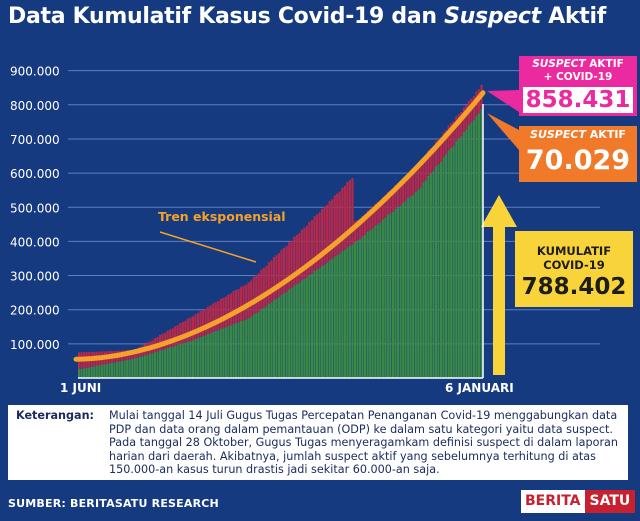 This screenshot has height=521, width=640. What do you see at coordinates (80, 388) in the screenshot?
I see `x-tick-label: 1 JUNI` at bounding box center [80, 388].